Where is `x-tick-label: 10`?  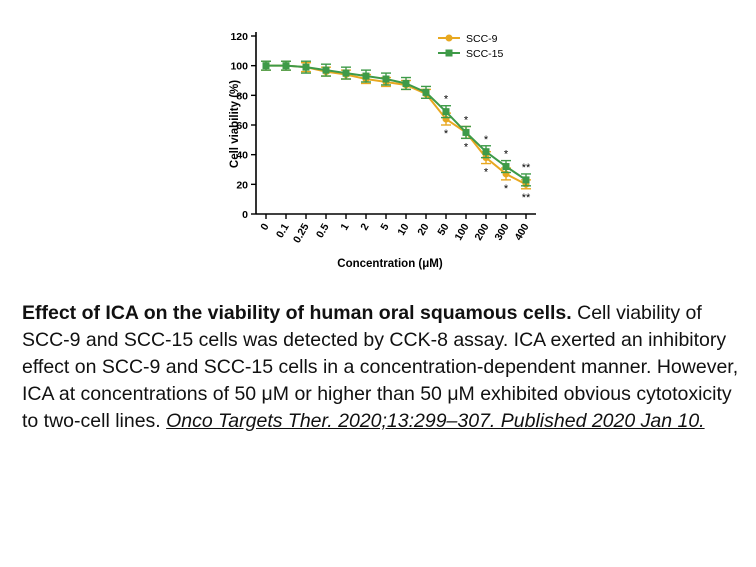 x-tick-label: 10 is located at coordinates (403, 229).